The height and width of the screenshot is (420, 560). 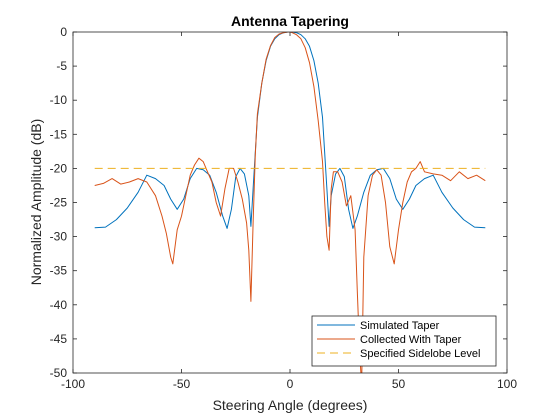 I want to click on y-axis-label: Normalized Amplitude (dB), so click(x=36, y=202).